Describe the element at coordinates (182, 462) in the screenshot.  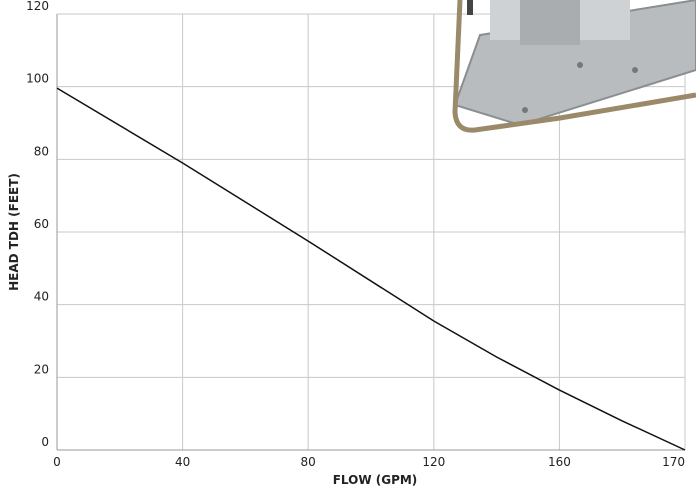
I see `x-tick-label: 40` at that location.